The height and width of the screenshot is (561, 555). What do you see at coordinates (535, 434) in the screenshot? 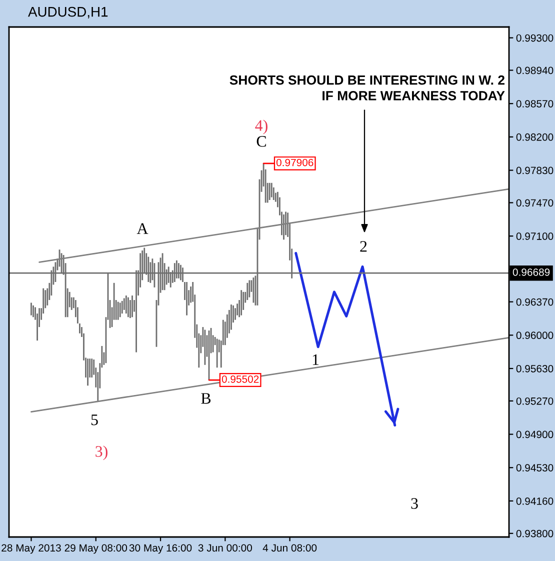
I see `y-tick-label: 0.94900` at bounding box center [535, 434].